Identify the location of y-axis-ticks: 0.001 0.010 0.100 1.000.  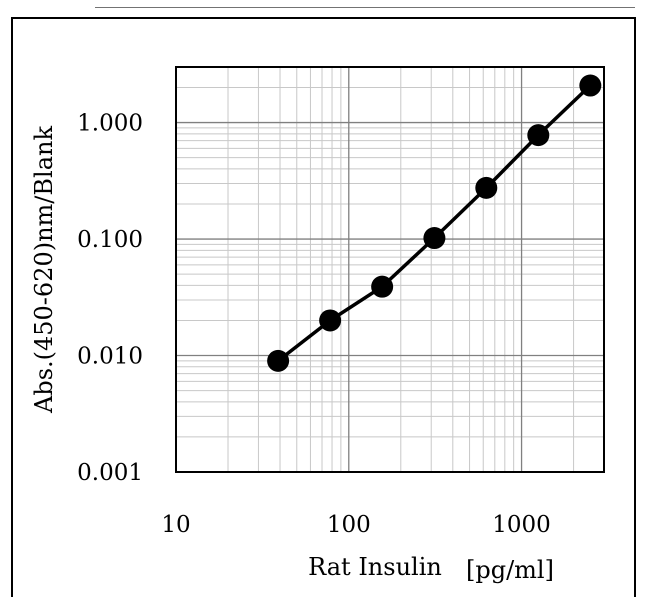
(110, 298).